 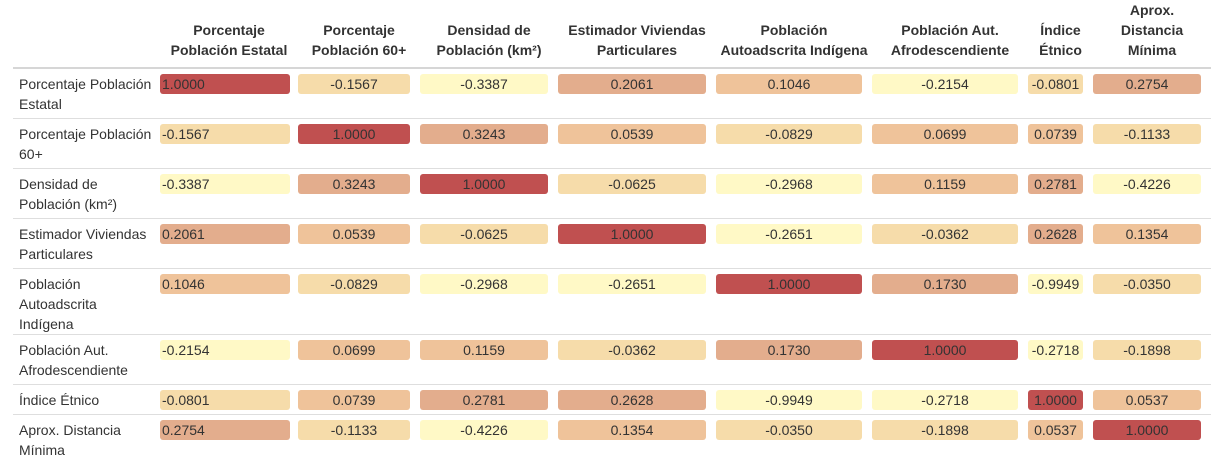 I want to click on heatmap-cell-value: 0.1730, so click(x=945, y=283).